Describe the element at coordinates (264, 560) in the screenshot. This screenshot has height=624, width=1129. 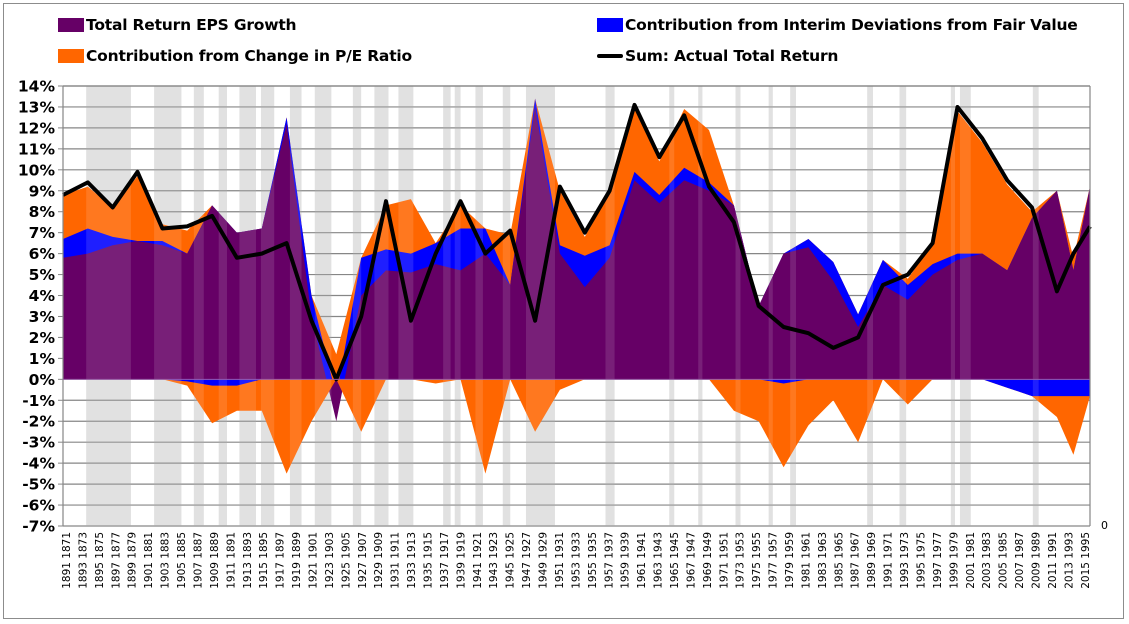
I see `x-tick-label: 1915 1895` at that location.